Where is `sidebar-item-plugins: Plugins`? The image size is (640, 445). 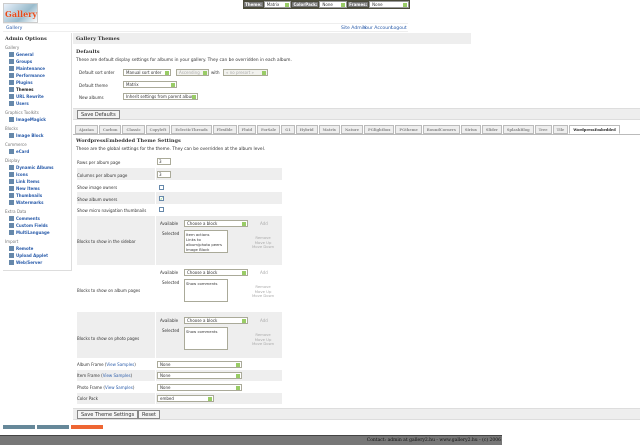
sidebar-item-plugins: Plugins is located at coordinates (40, 82).